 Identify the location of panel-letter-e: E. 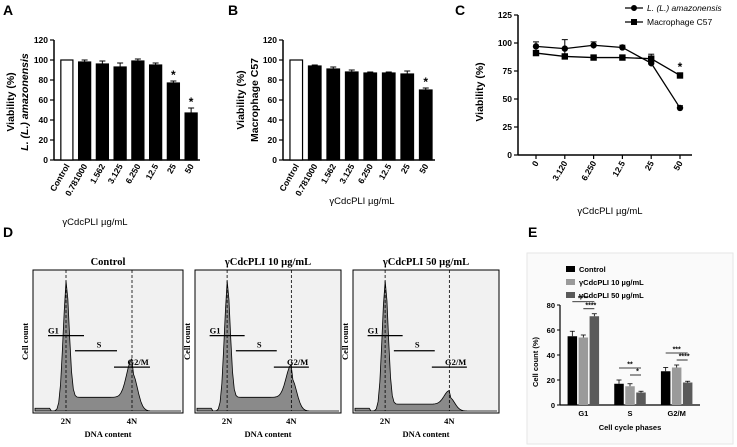
(532, 232).